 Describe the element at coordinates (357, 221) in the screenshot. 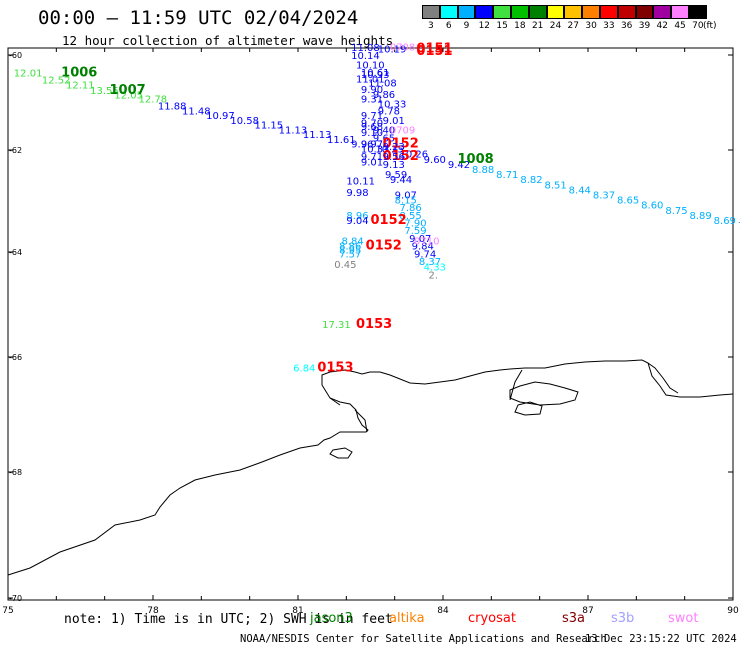

I see `wave-height-value: 9.04` at that location.